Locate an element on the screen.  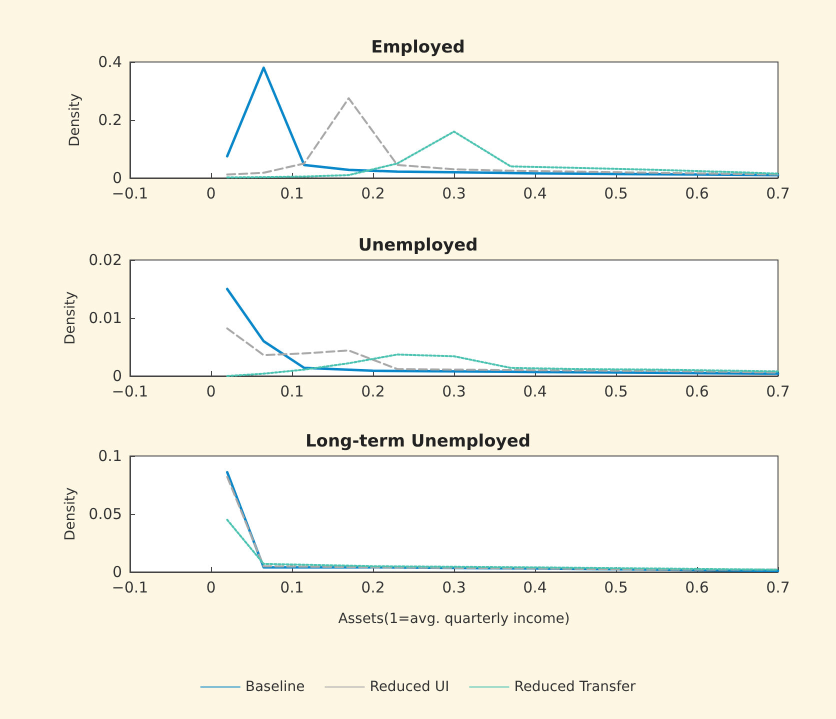
chart-title: Employed is located at coordinates (418, 48).